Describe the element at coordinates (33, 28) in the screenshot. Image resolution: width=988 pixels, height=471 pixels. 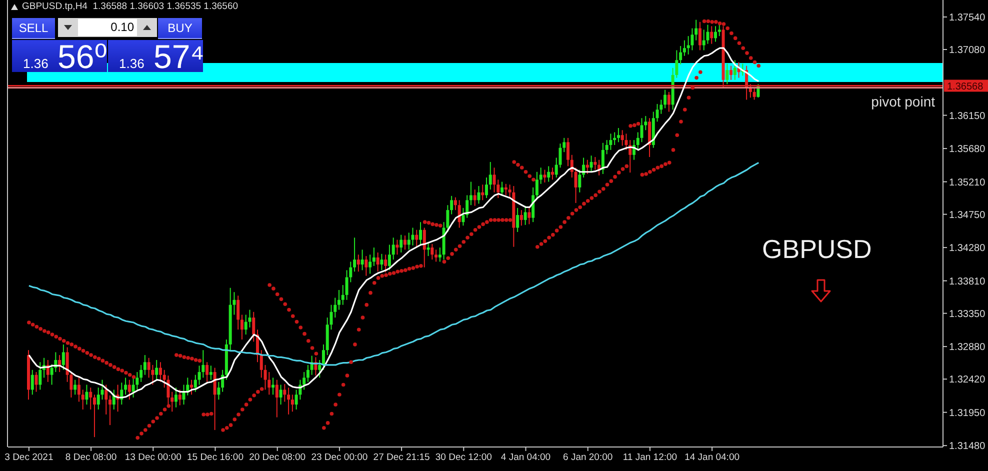
I see `sell-button: SELL` at that location.